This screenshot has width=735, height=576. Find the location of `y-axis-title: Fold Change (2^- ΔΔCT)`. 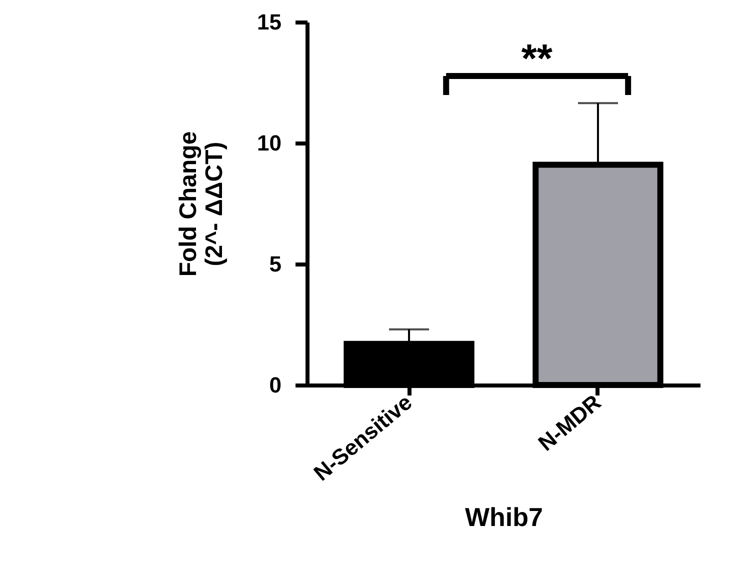

y-axis-title: Fold Change (2^- ΔΔCT) is located at coordinates (201, 204).